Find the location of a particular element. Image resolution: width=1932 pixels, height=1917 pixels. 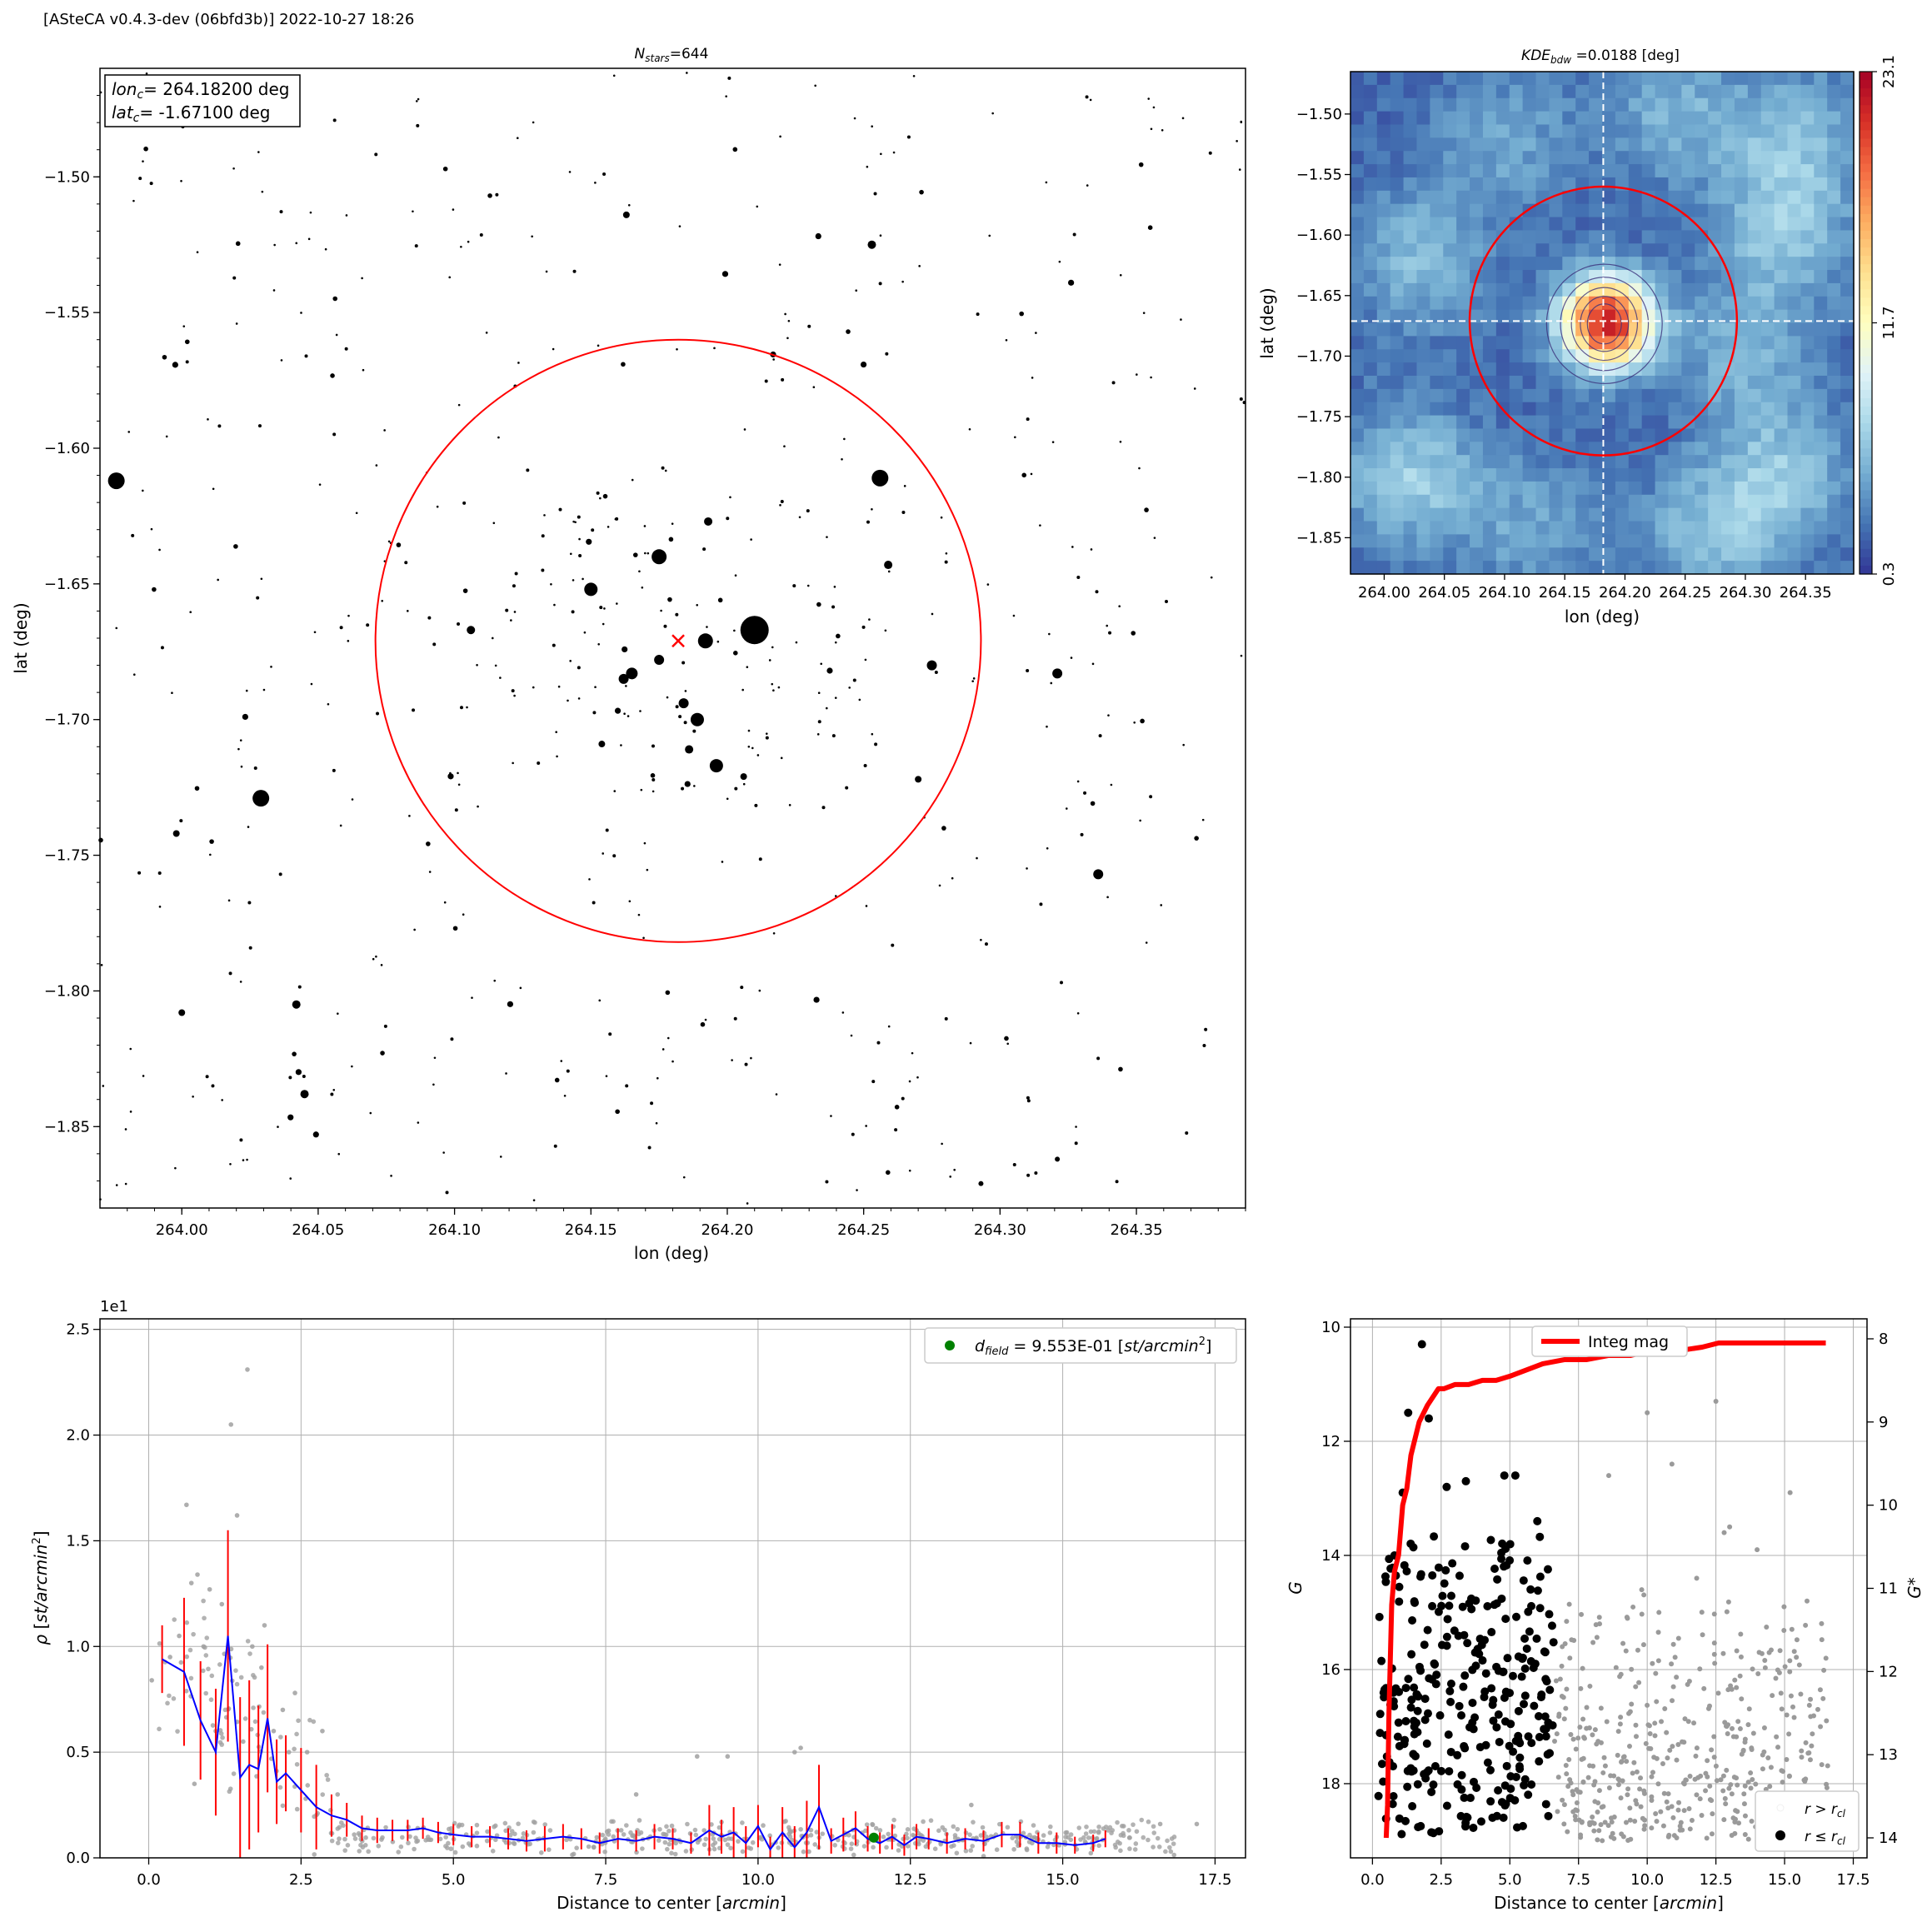

star-map-ytick-label: −1.55 is located at coordinates (67, 313).